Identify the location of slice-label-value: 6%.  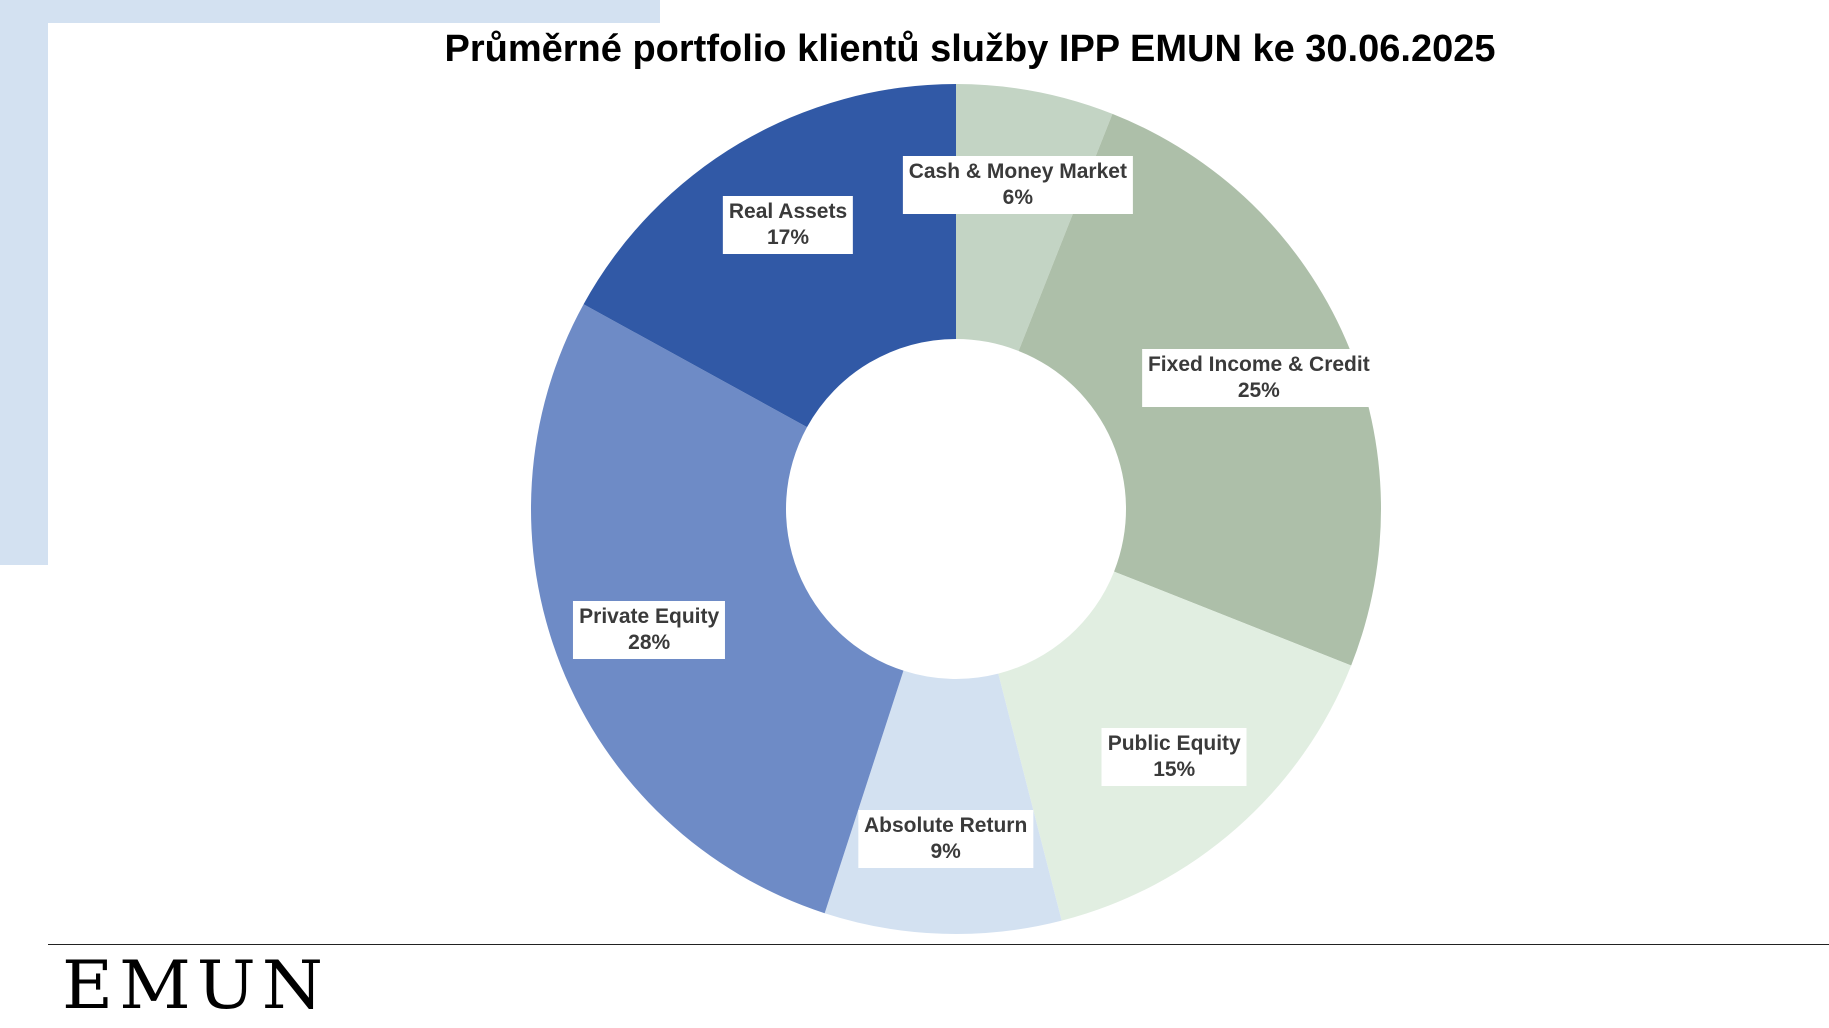
(1018, 197).